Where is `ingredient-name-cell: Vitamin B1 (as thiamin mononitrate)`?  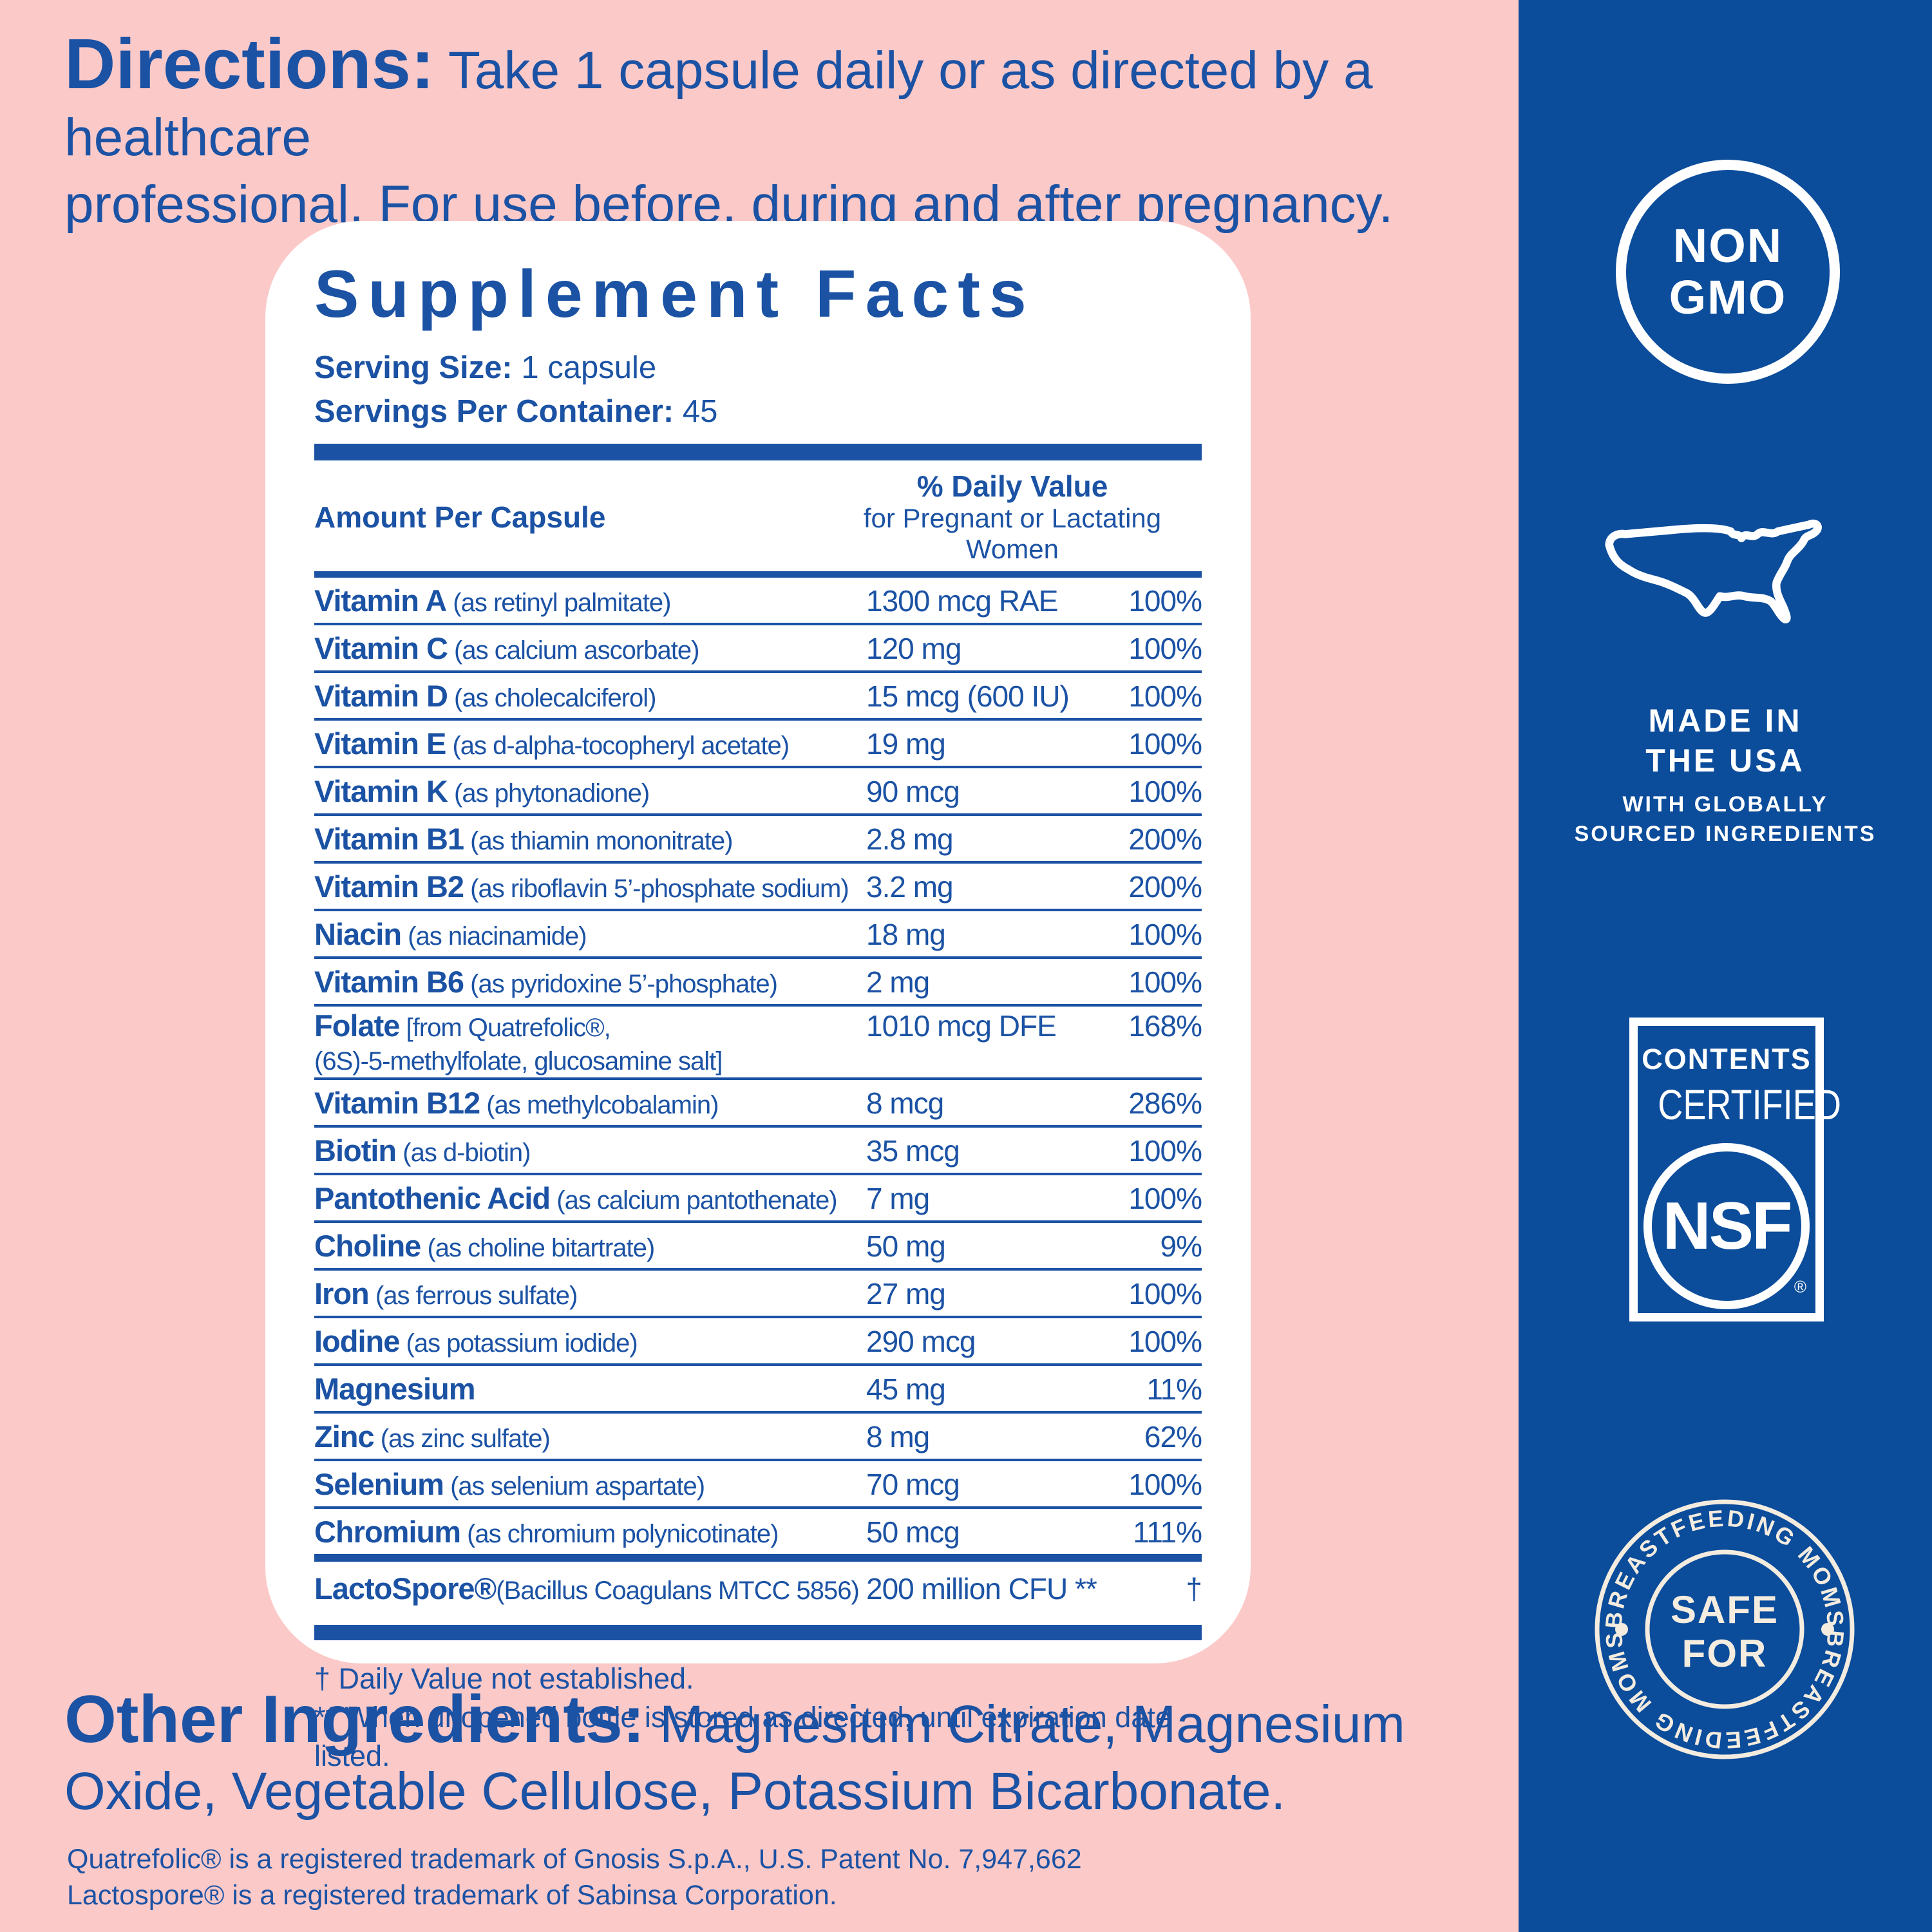
ingredient-name-cell: Vitamin B1 (as thiamin mononitrate) is located at coordinates (523, 839).